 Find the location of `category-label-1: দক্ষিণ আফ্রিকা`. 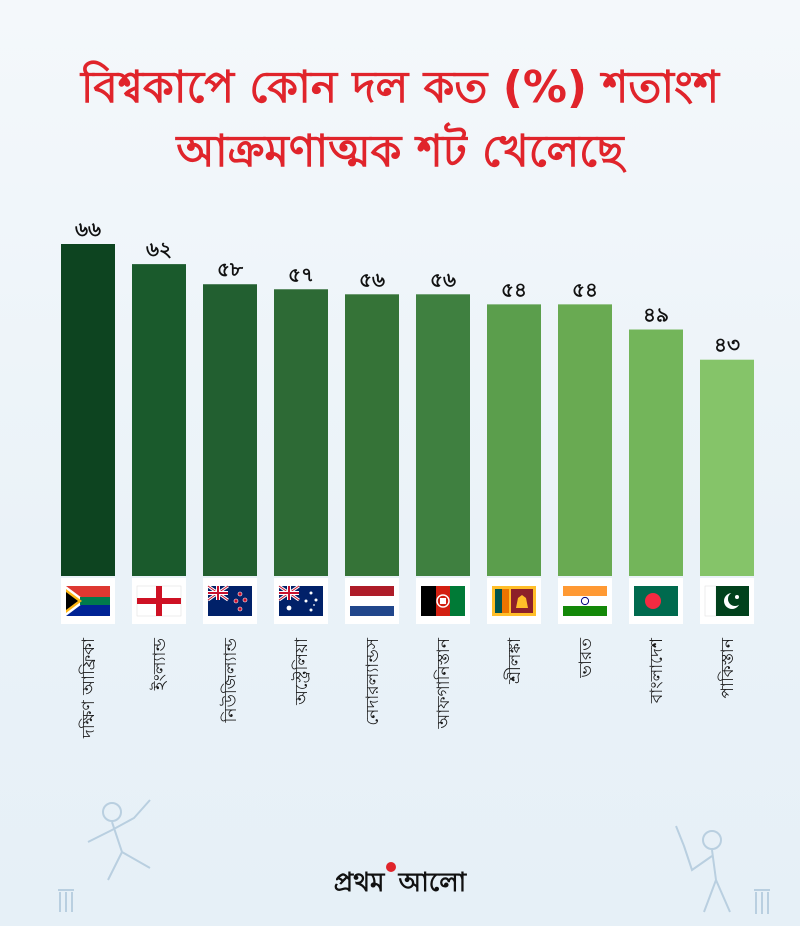

category-label-1: দক্ষিণ আফ্রিকা is located at coordinates (88, 688).